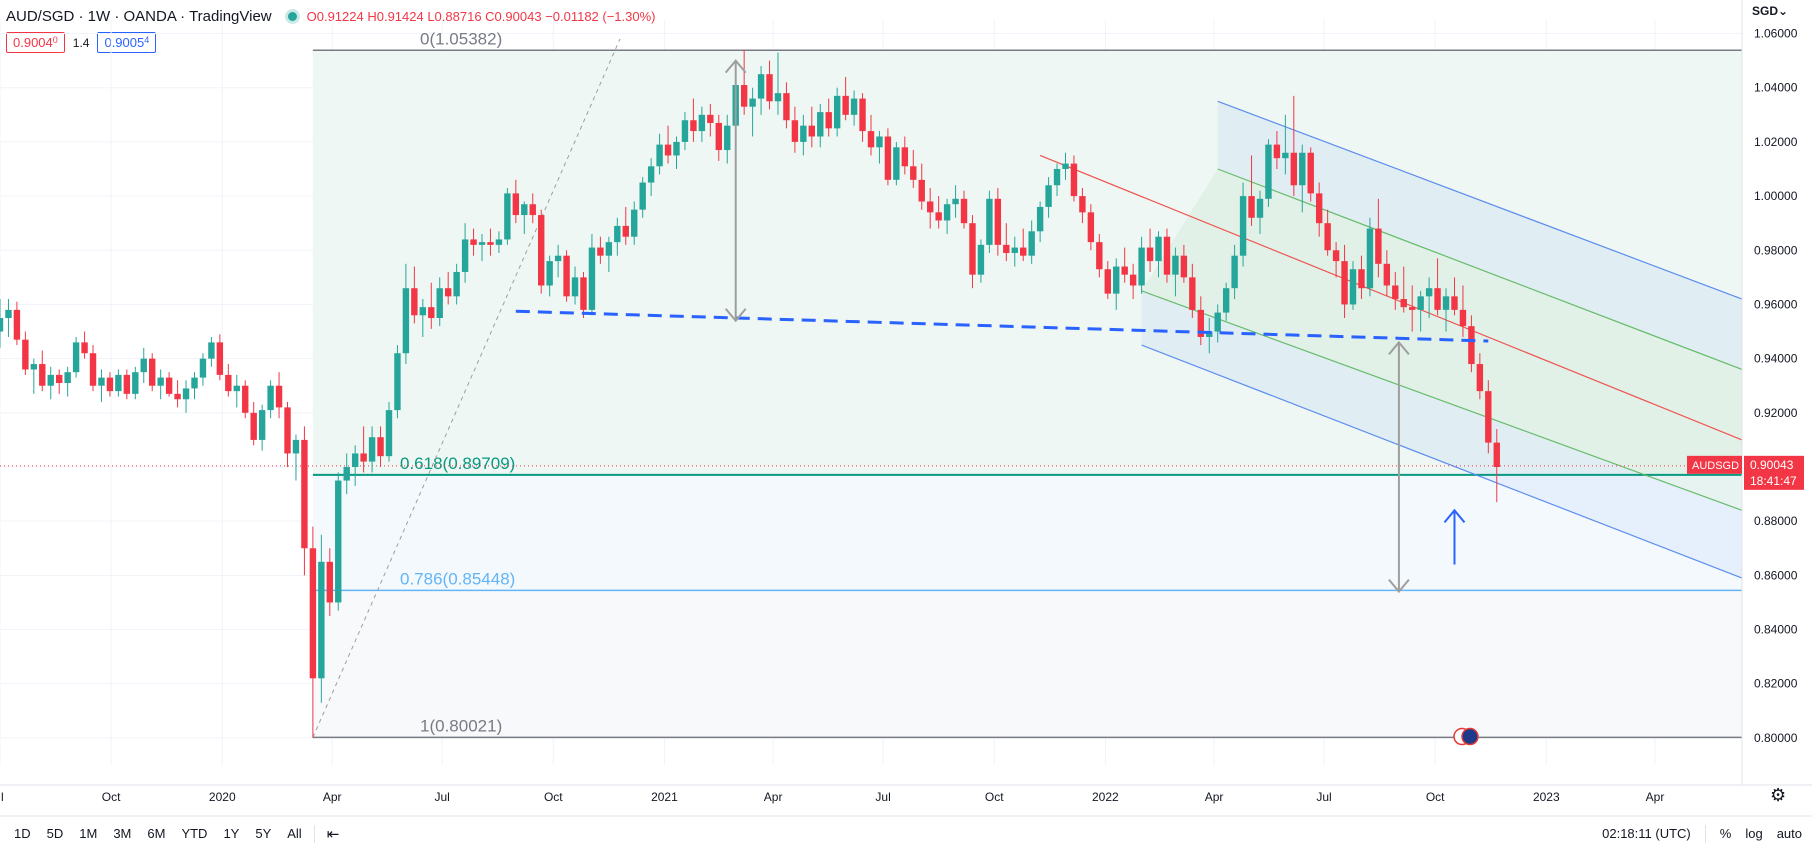 The image size is (1812, 850). What do you see at coordinates (1770, 11) in the screenshot?
I see `currency-selector: SGD⌄` at bounding box center [1770, 11].